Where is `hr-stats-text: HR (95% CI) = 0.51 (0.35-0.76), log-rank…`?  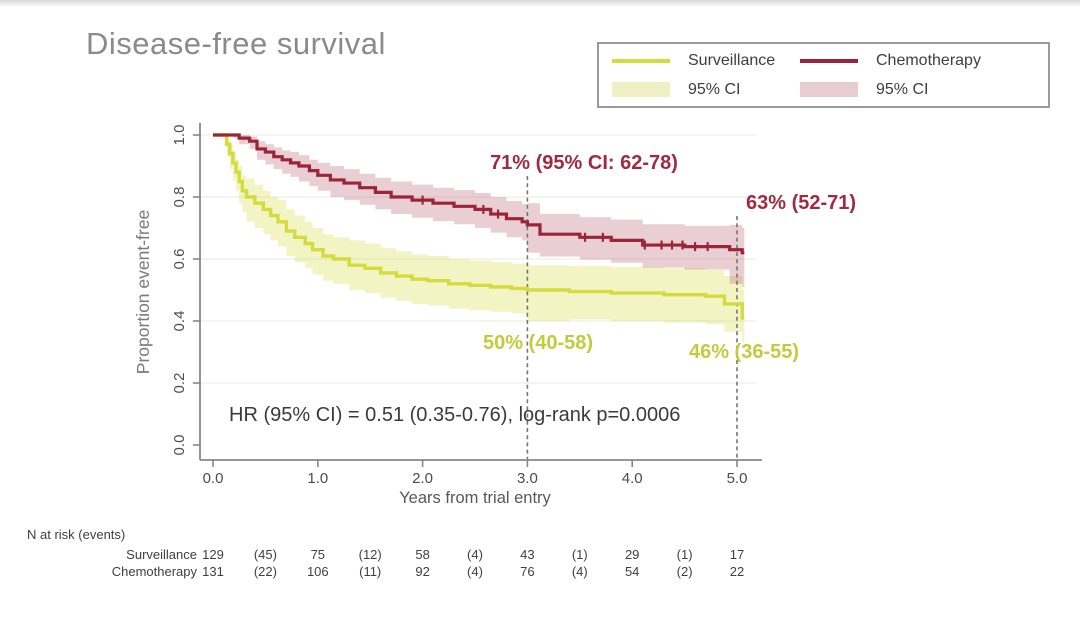 hr-stats-text: HR (95% CI) = 0.51 (0.35-0.76), log-rank… is located at coordinates (454, 415).